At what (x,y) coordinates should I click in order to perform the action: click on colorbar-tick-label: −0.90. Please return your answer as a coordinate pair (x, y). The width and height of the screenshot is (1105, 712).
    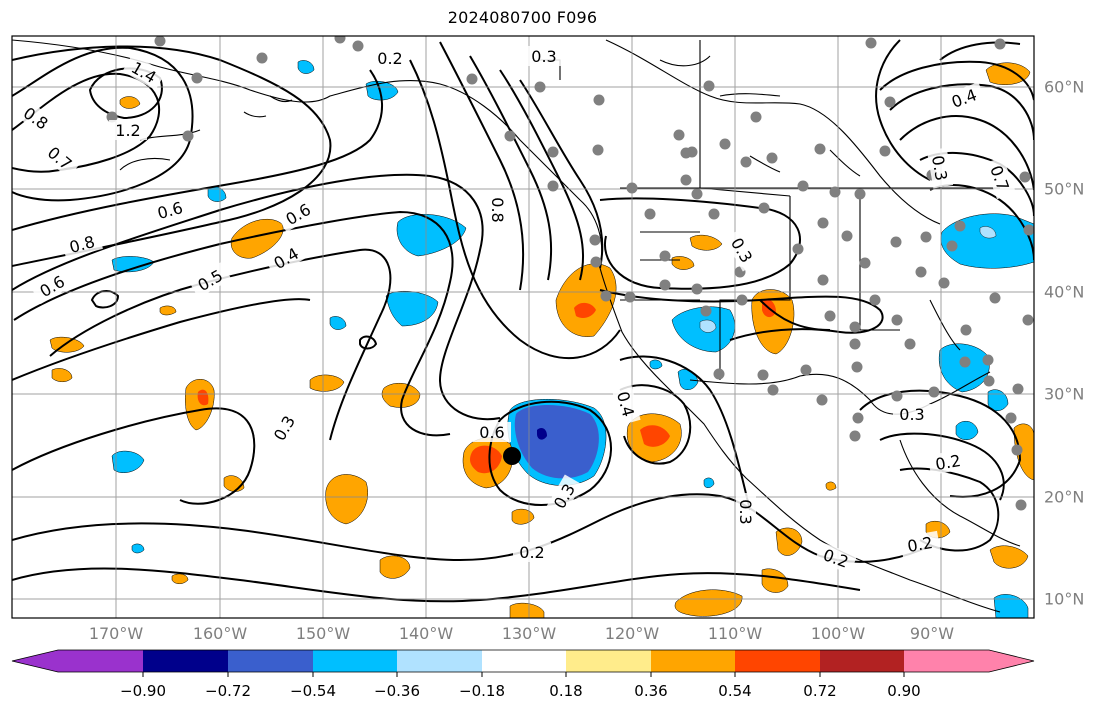
    Looking at the image, I should click on (143, 691).